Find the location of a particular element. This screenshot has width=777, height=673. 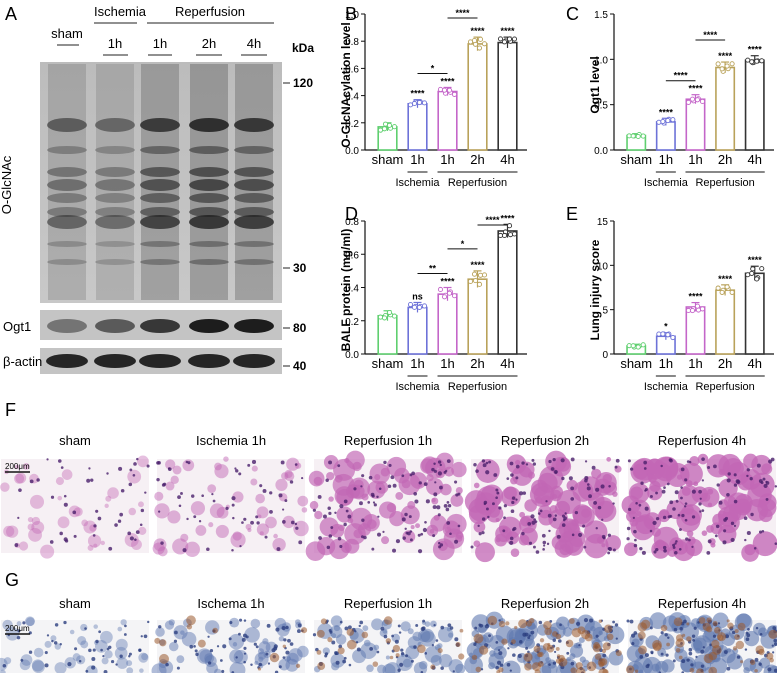

panel-letter-a: A is located at coordinates (11, 14).